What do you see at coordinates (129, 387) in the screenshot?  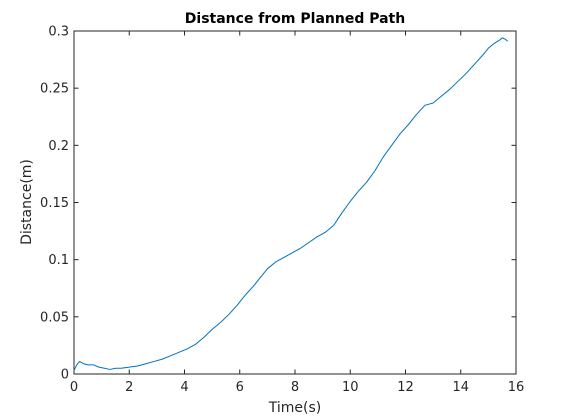 I see `x-tick-label: 2` at bounding box center [129, 387].